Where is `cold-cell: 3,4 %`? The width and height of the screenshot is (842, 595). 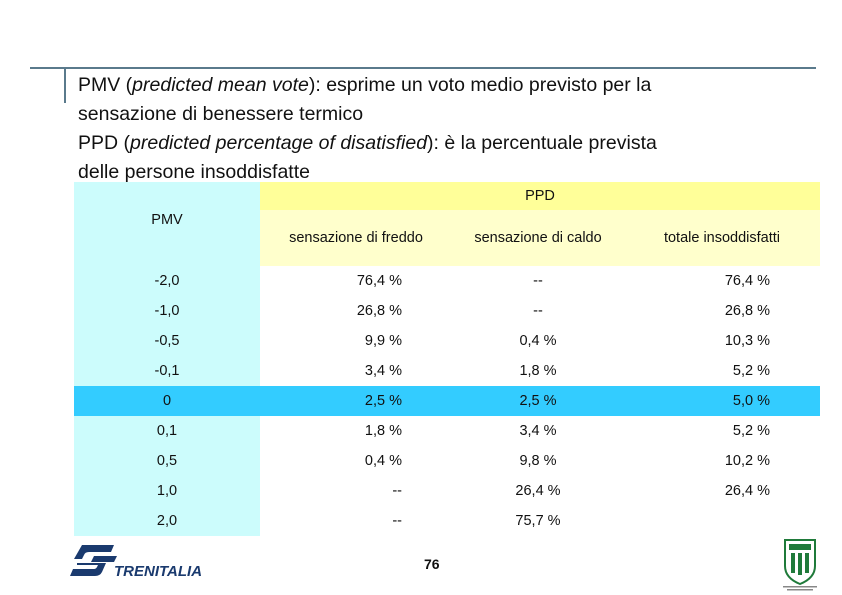 cold-cell: 3,4 % is located at coordinates (383, 371).